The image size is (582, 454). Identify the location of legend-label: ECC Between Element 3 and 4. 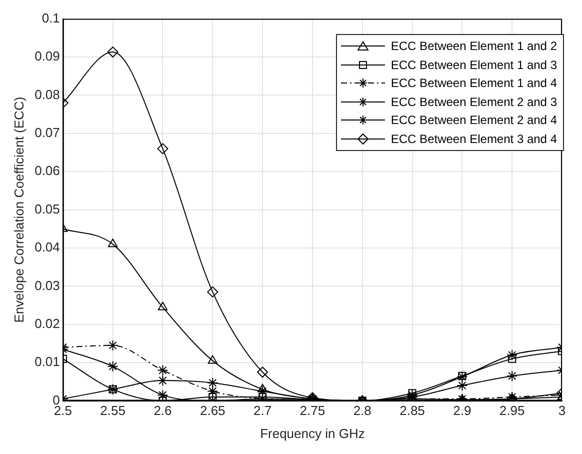
(473, 139).